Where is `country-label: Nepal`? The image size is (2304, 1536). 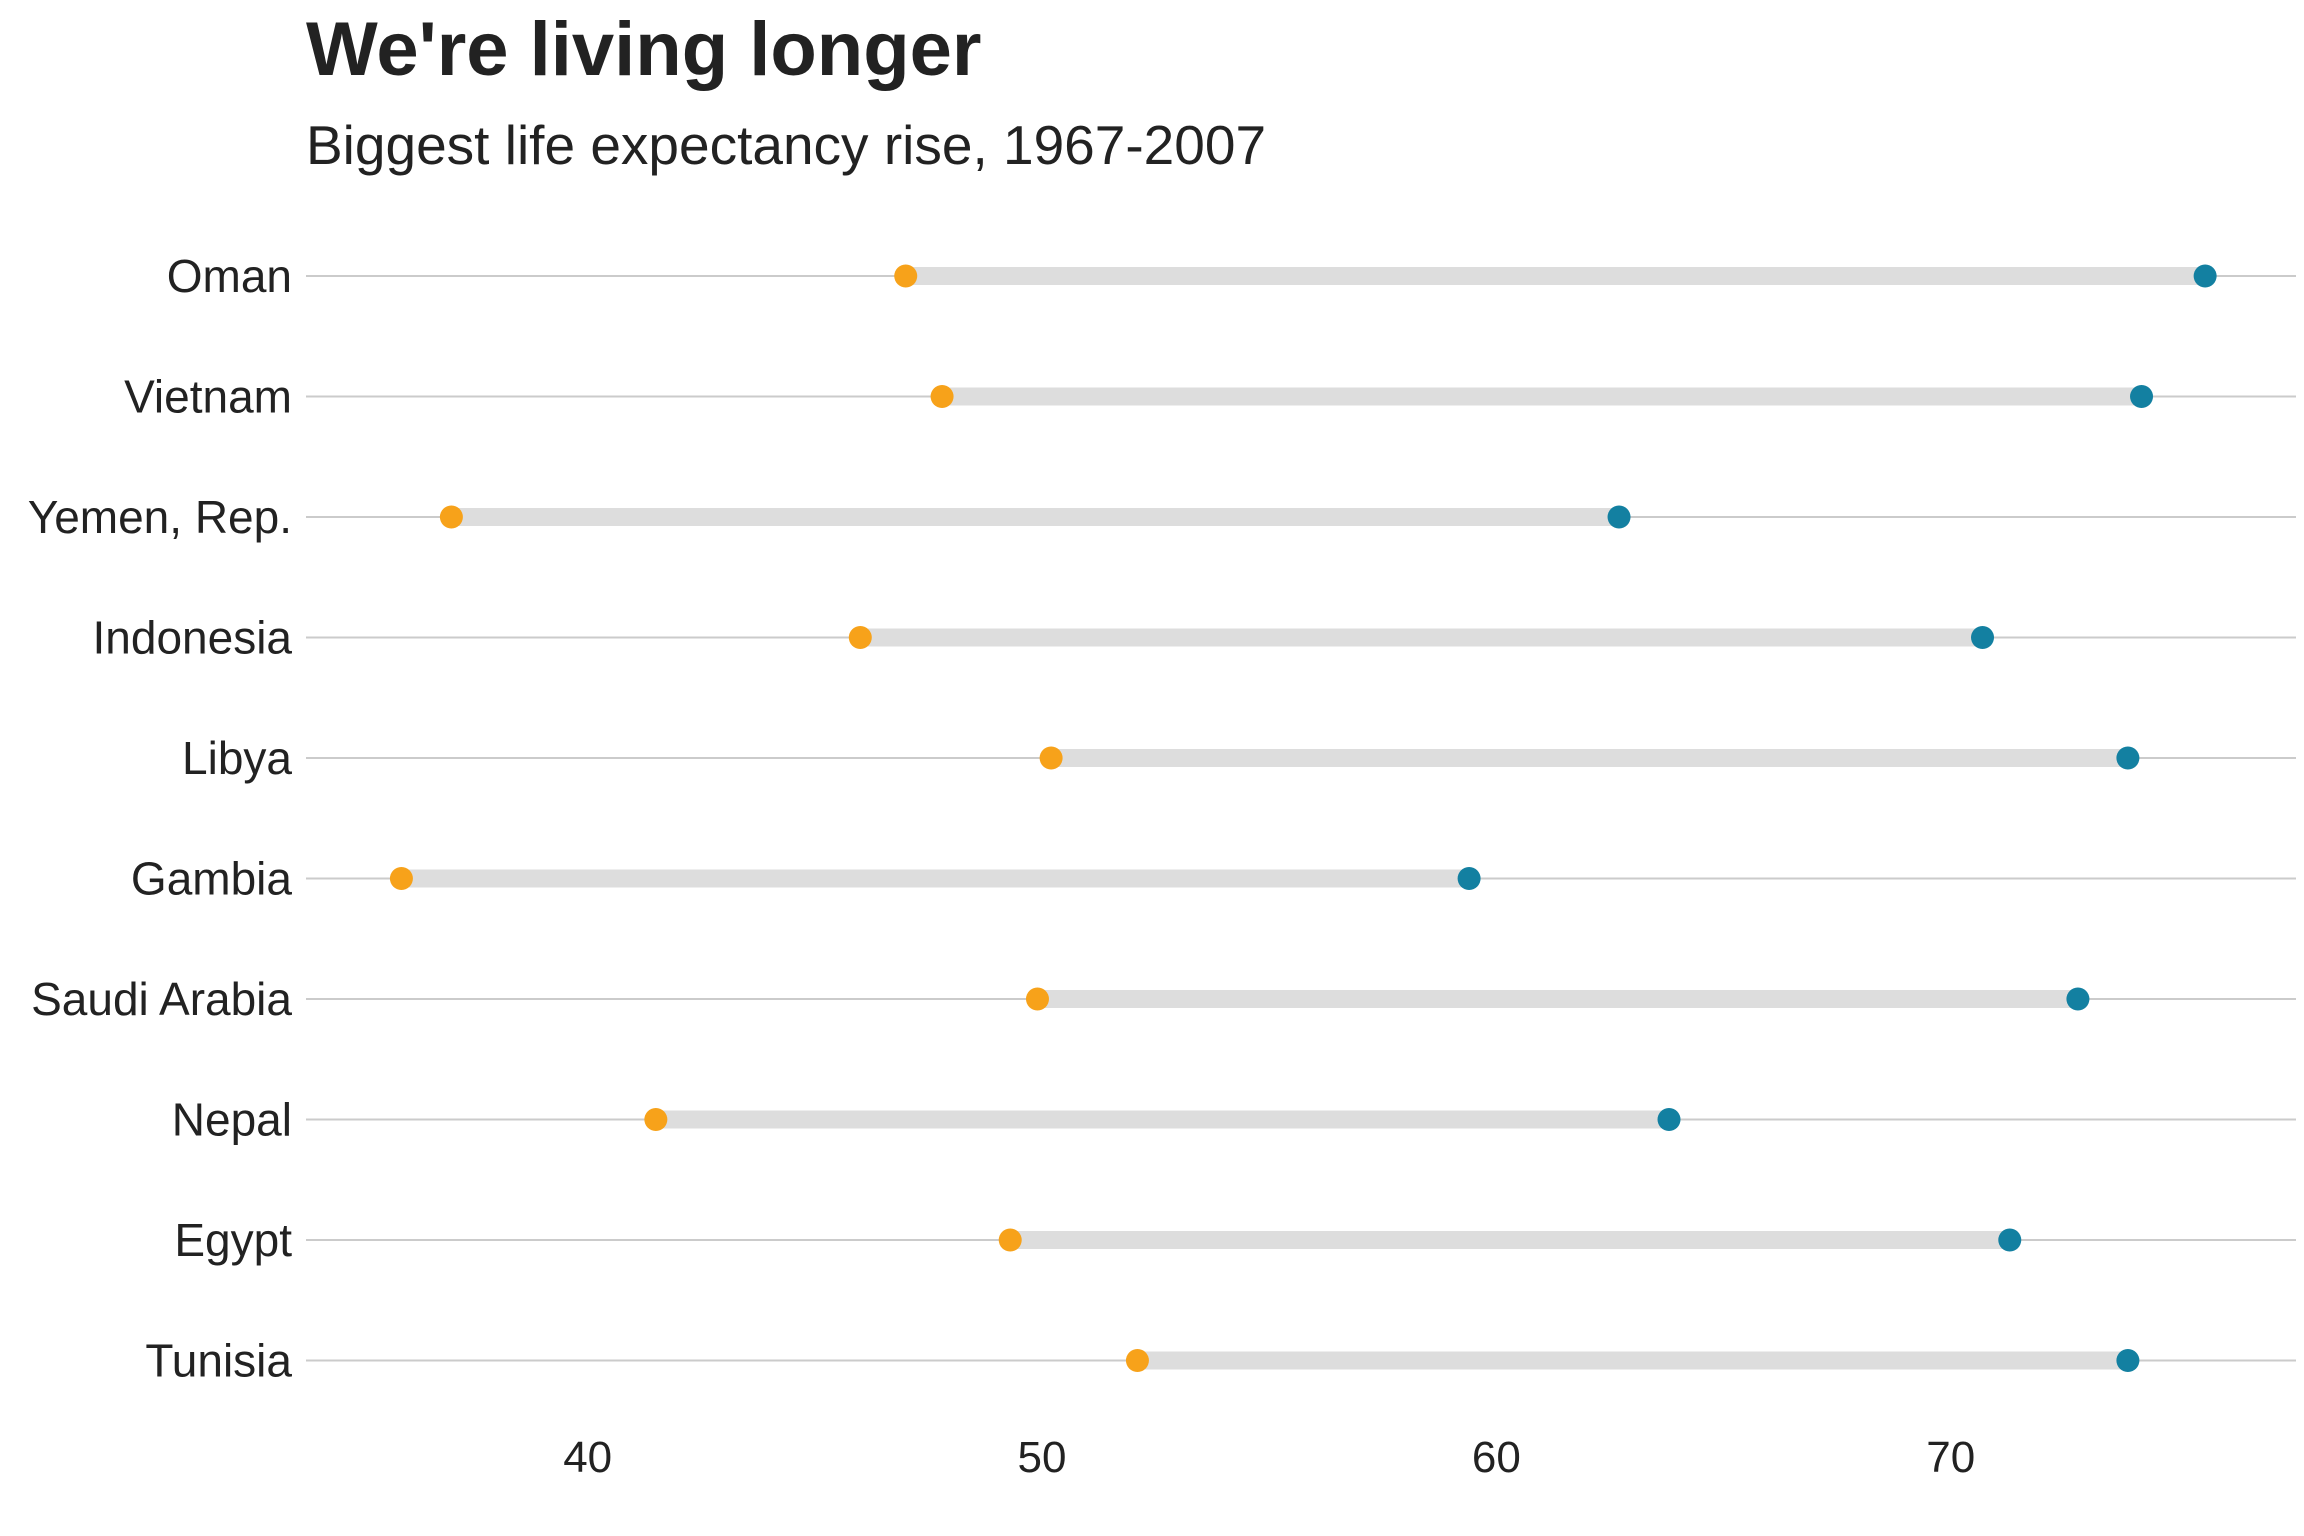
country-label: Nepal is located at coordinates (232, 1120).